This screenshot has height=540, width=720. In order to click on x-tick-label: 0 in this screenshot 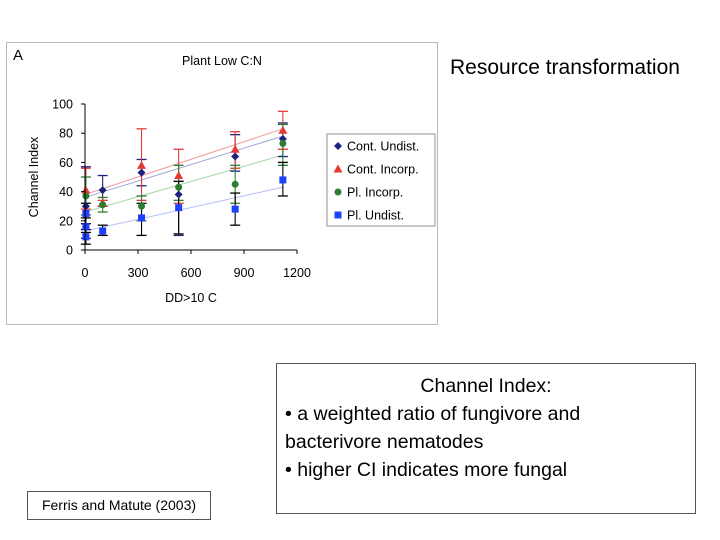, I will do `click(85, 273)`.